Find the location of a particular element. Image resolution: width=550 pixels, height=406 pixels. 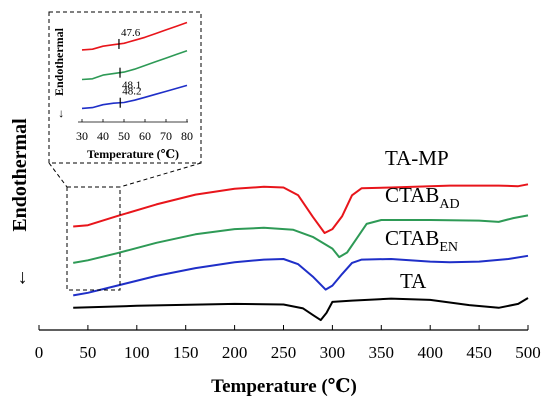

x-tick-label: 250 is located at coordinates (284, 352).